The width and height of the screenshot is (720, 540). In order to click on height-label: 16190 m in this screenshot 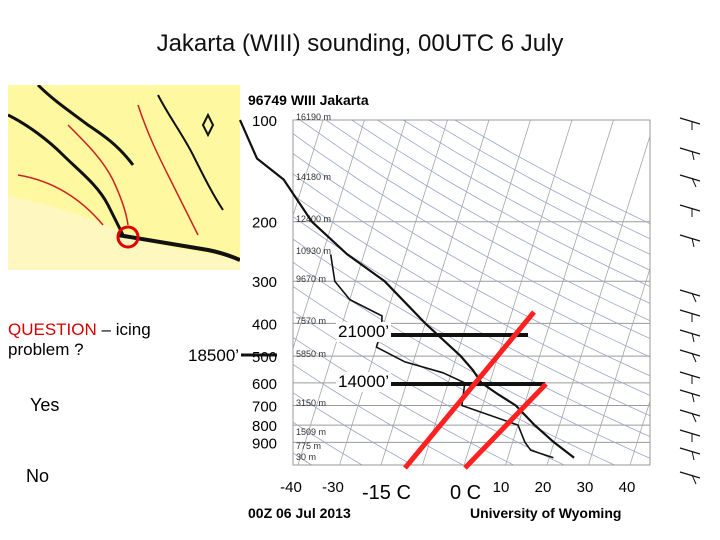, I will do `click(313, 117)`.